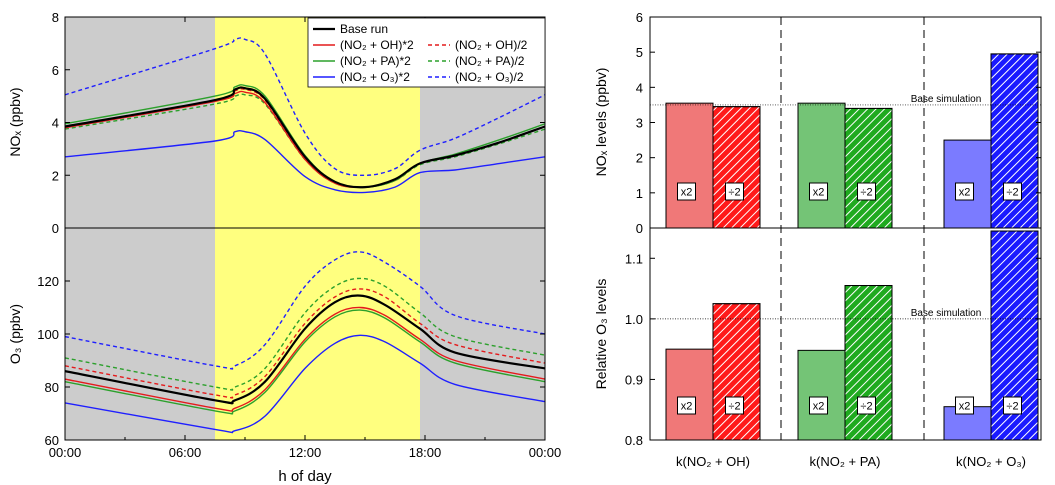 The image size is (1055, 485). I want to click on y-tick-label: 6, so click(55, 70).